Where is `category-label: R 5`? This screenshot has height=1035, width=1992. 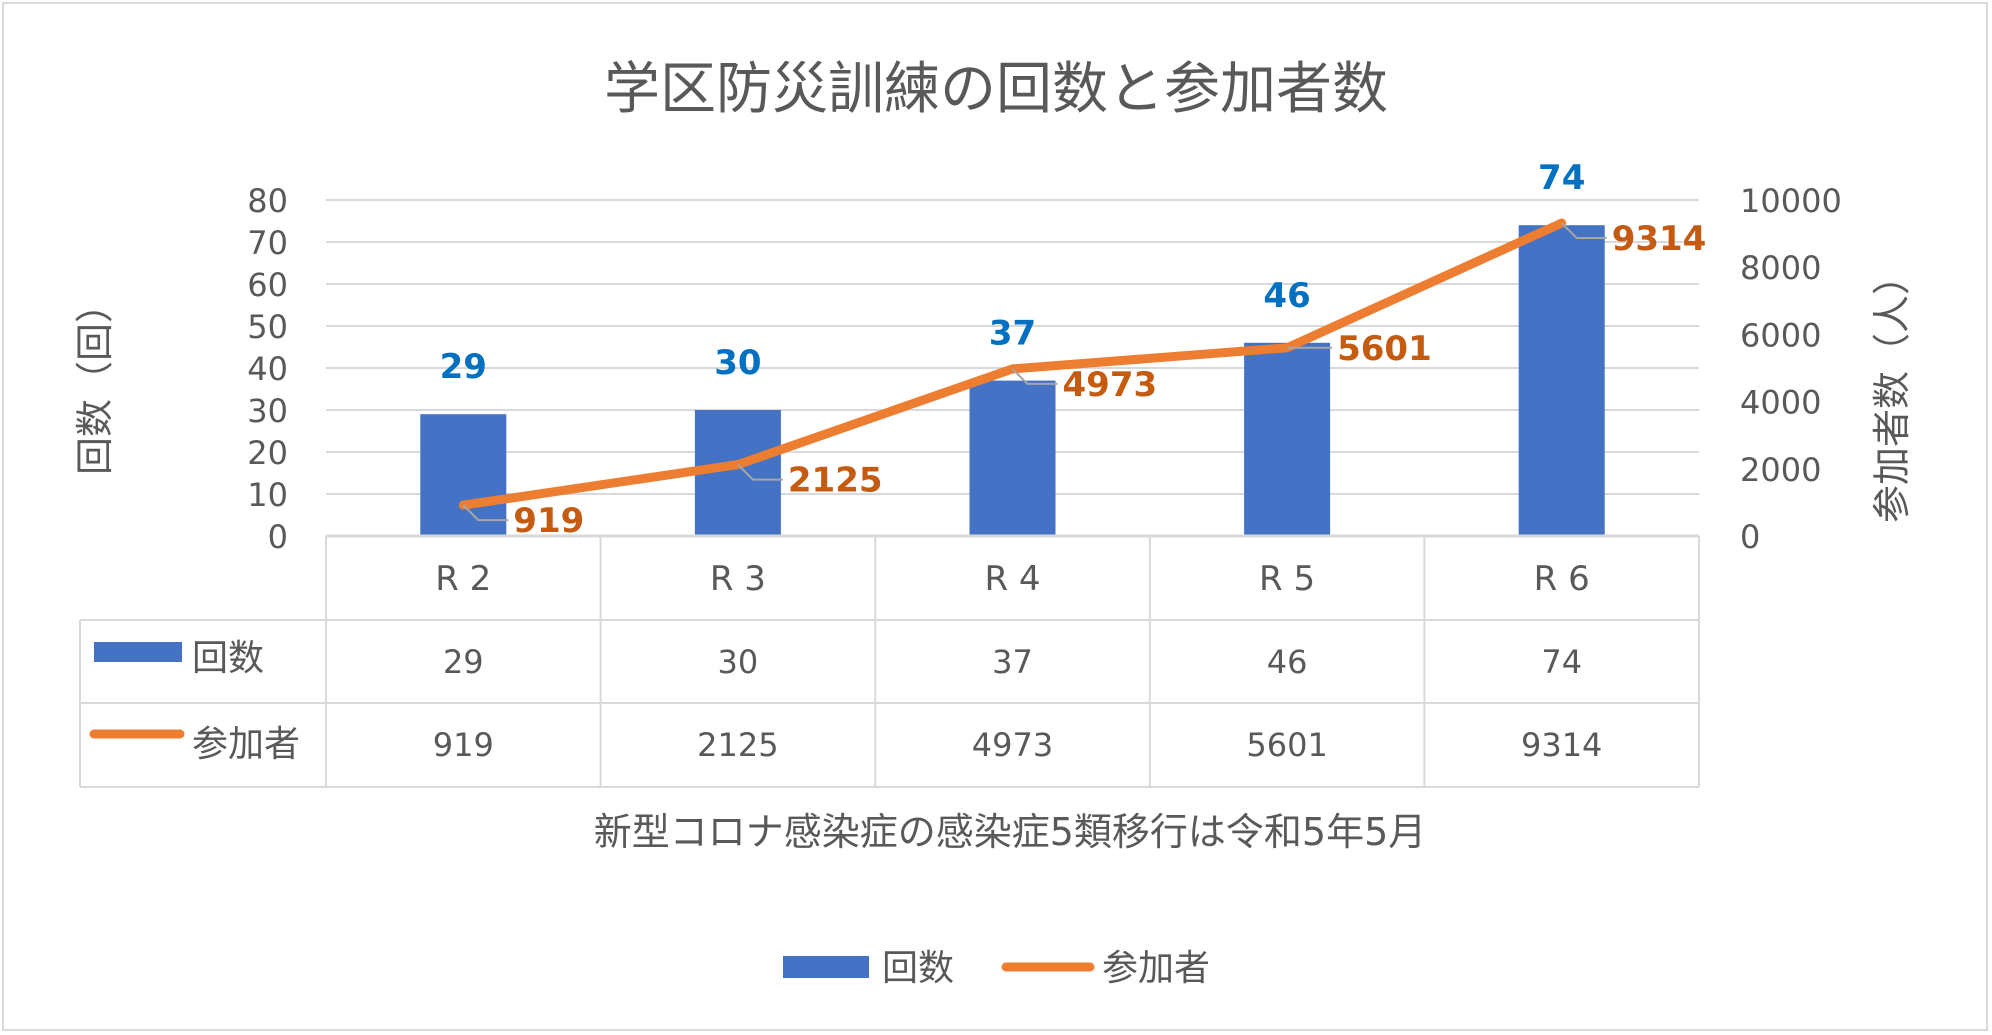 category-label: R 5 is located at coordinates (1287, 579).